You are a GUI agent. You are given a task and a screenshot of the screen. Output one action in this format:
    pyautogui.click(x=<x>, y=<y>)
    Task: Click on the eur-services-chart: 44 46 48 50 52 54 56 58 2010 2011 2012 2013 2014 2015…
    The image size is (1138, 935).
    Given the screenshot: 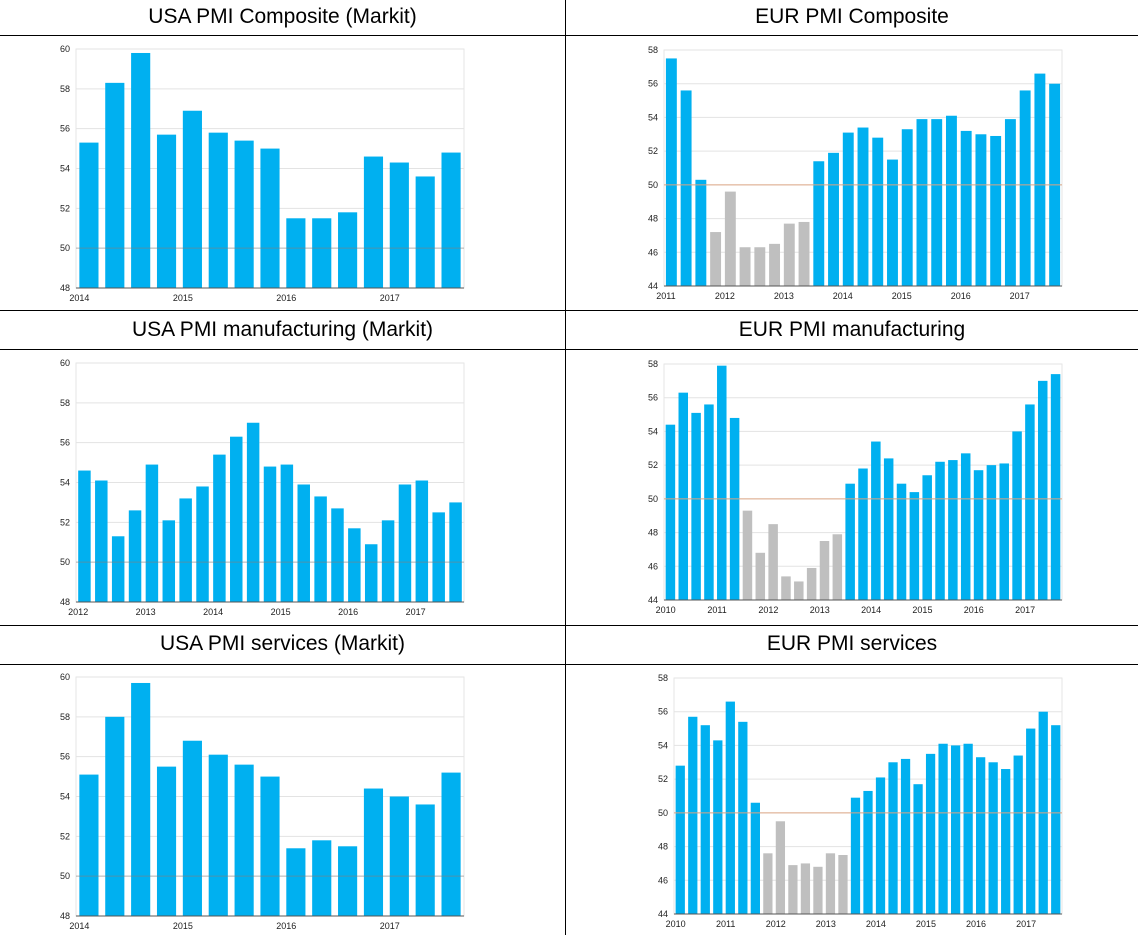 What is the action you would take?
    pyautogui.click(x=860, y=801)
    